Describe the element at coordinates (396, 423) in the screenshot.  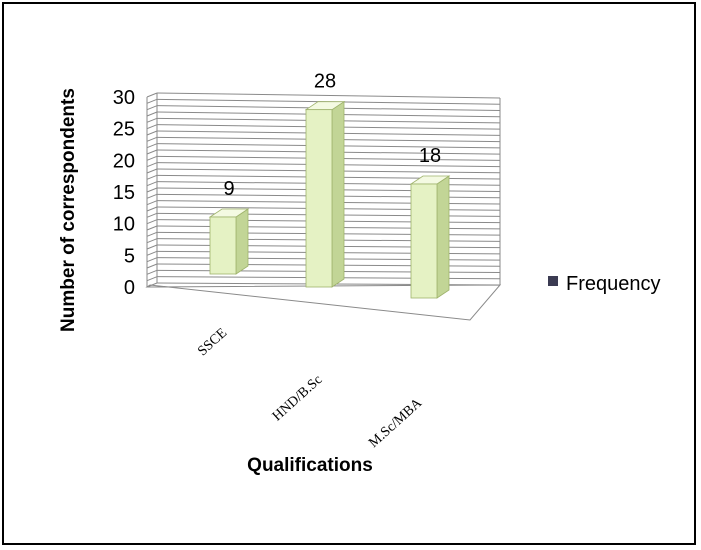
I see `category-label: M.Sc/MBA` at that location.